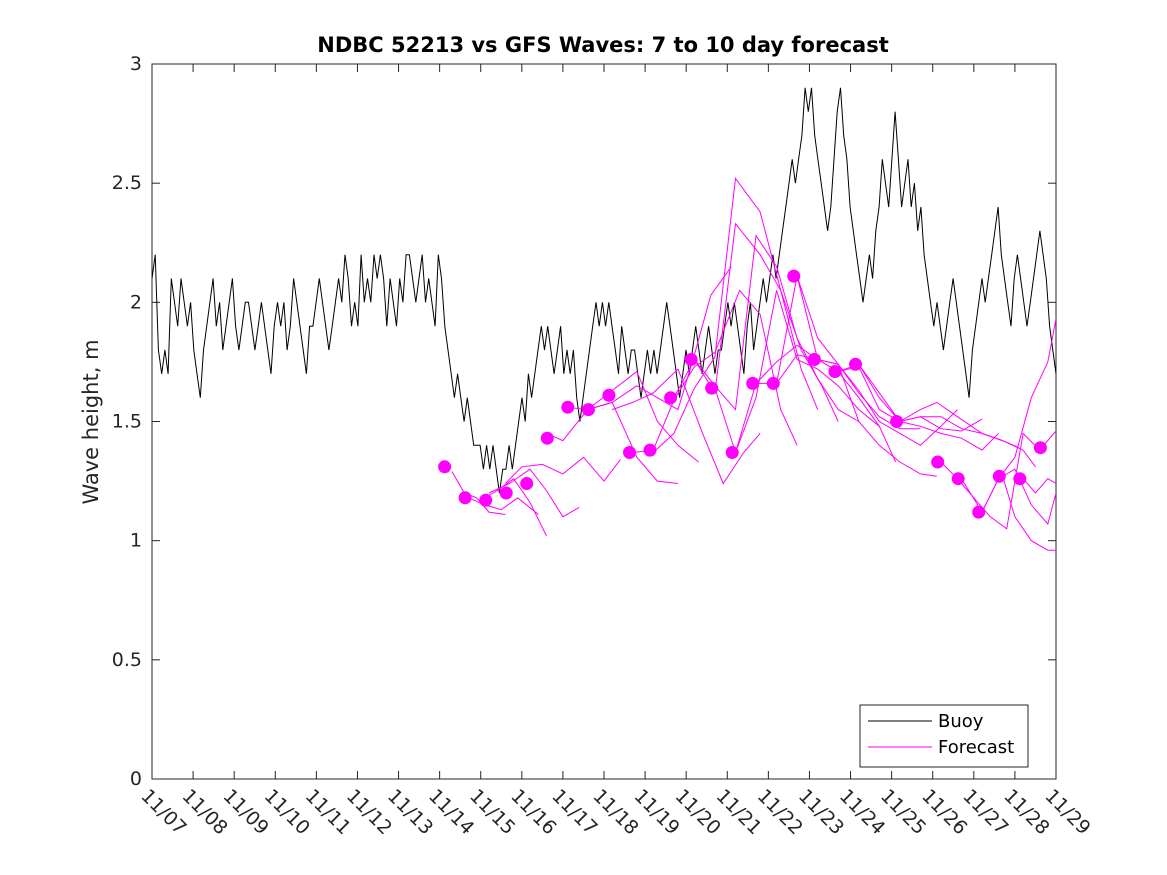  Describe the element at coordinates (976, 747) in the screenshot. I see `legend-label-forecast: Forecast` at that location.